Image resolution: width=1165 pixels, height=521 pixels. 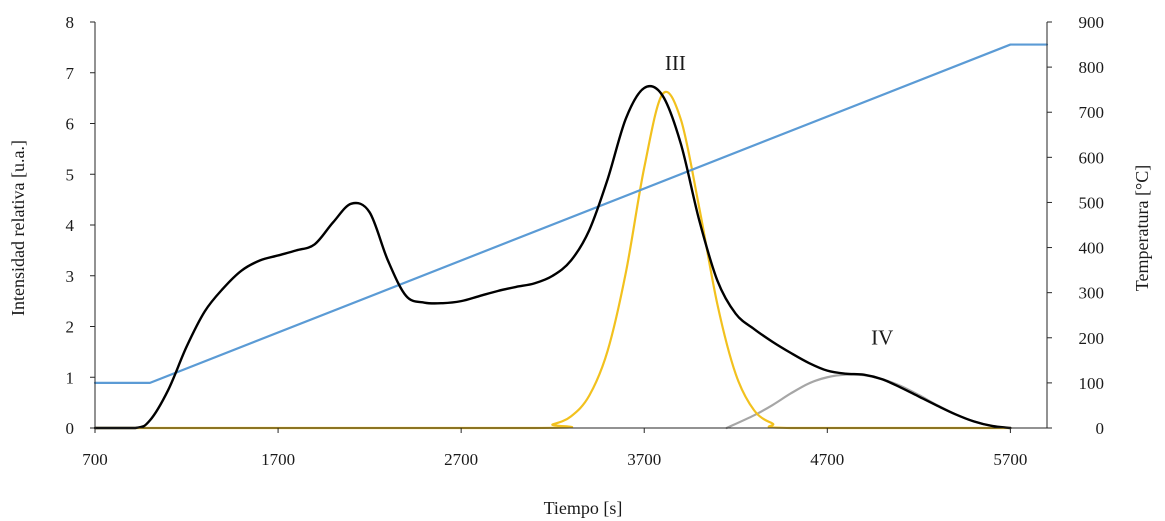 I want to click on y-tick-label: 5, so click(x=70, y=174).